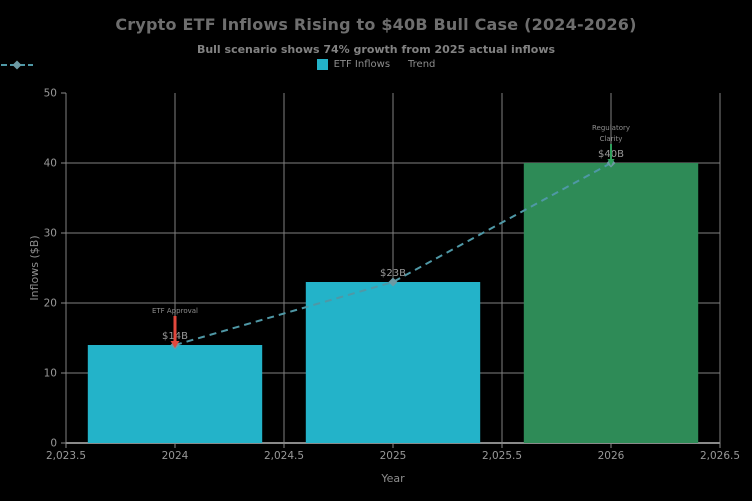  What do you see at coordinates (50, 234) in the screenshot?
I see `y-tick-label-30: 30` at bounding box center [50, 234].